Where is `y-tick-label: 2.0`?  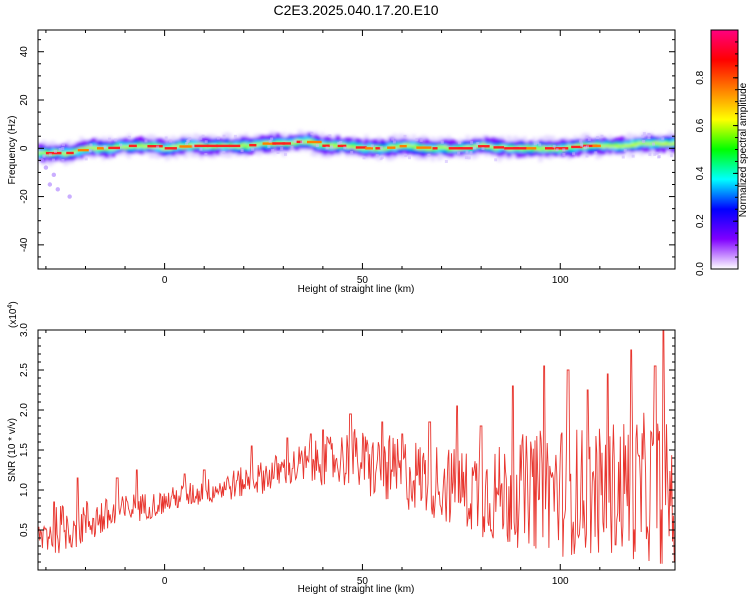 y-tick-label: 2.0 is located at coordinates (24, 410).